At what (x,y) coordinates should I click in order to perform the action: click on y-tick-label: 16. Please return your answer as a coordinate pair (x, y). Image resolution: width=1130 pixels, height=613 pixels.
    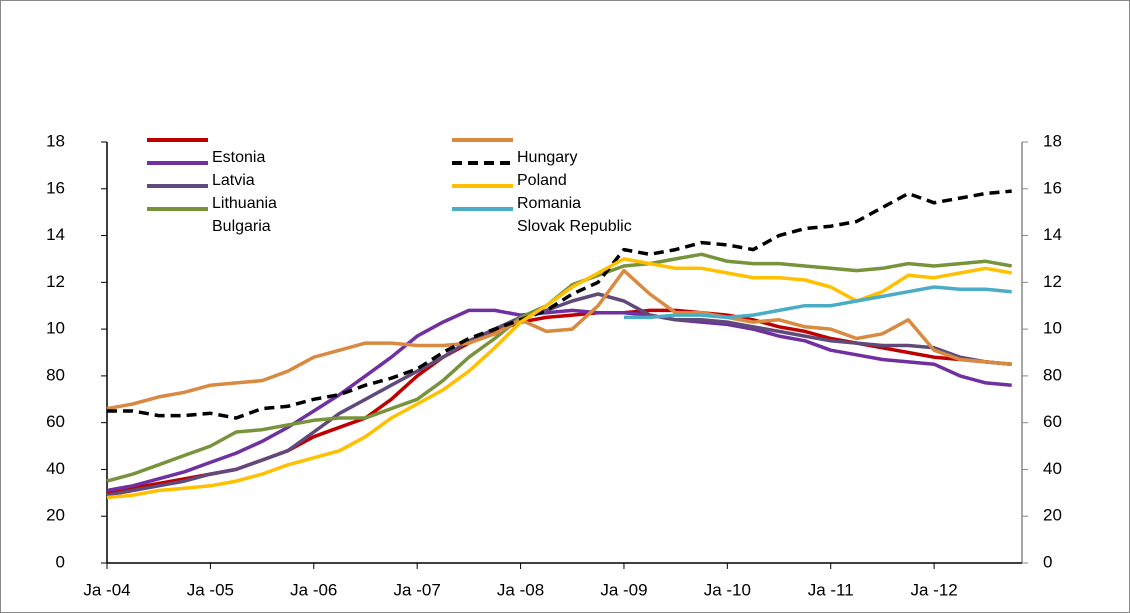
    Looking at the image, I should click on (55, 187).